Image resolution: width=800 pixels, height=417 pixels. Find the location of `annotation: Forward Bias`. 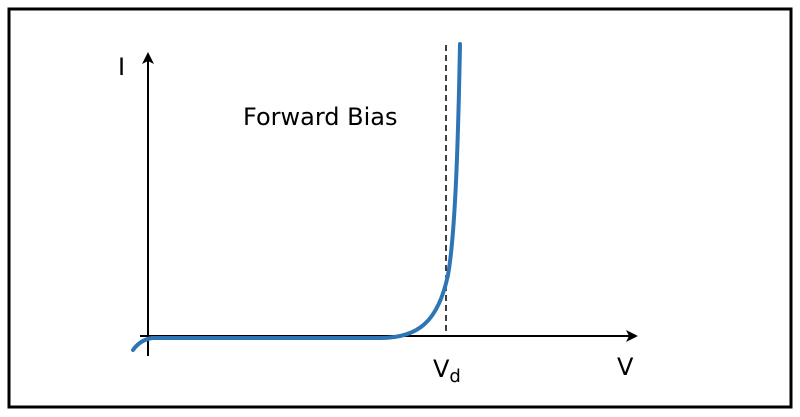

annotation: Forward Bias is located at coordinates (320, 117).